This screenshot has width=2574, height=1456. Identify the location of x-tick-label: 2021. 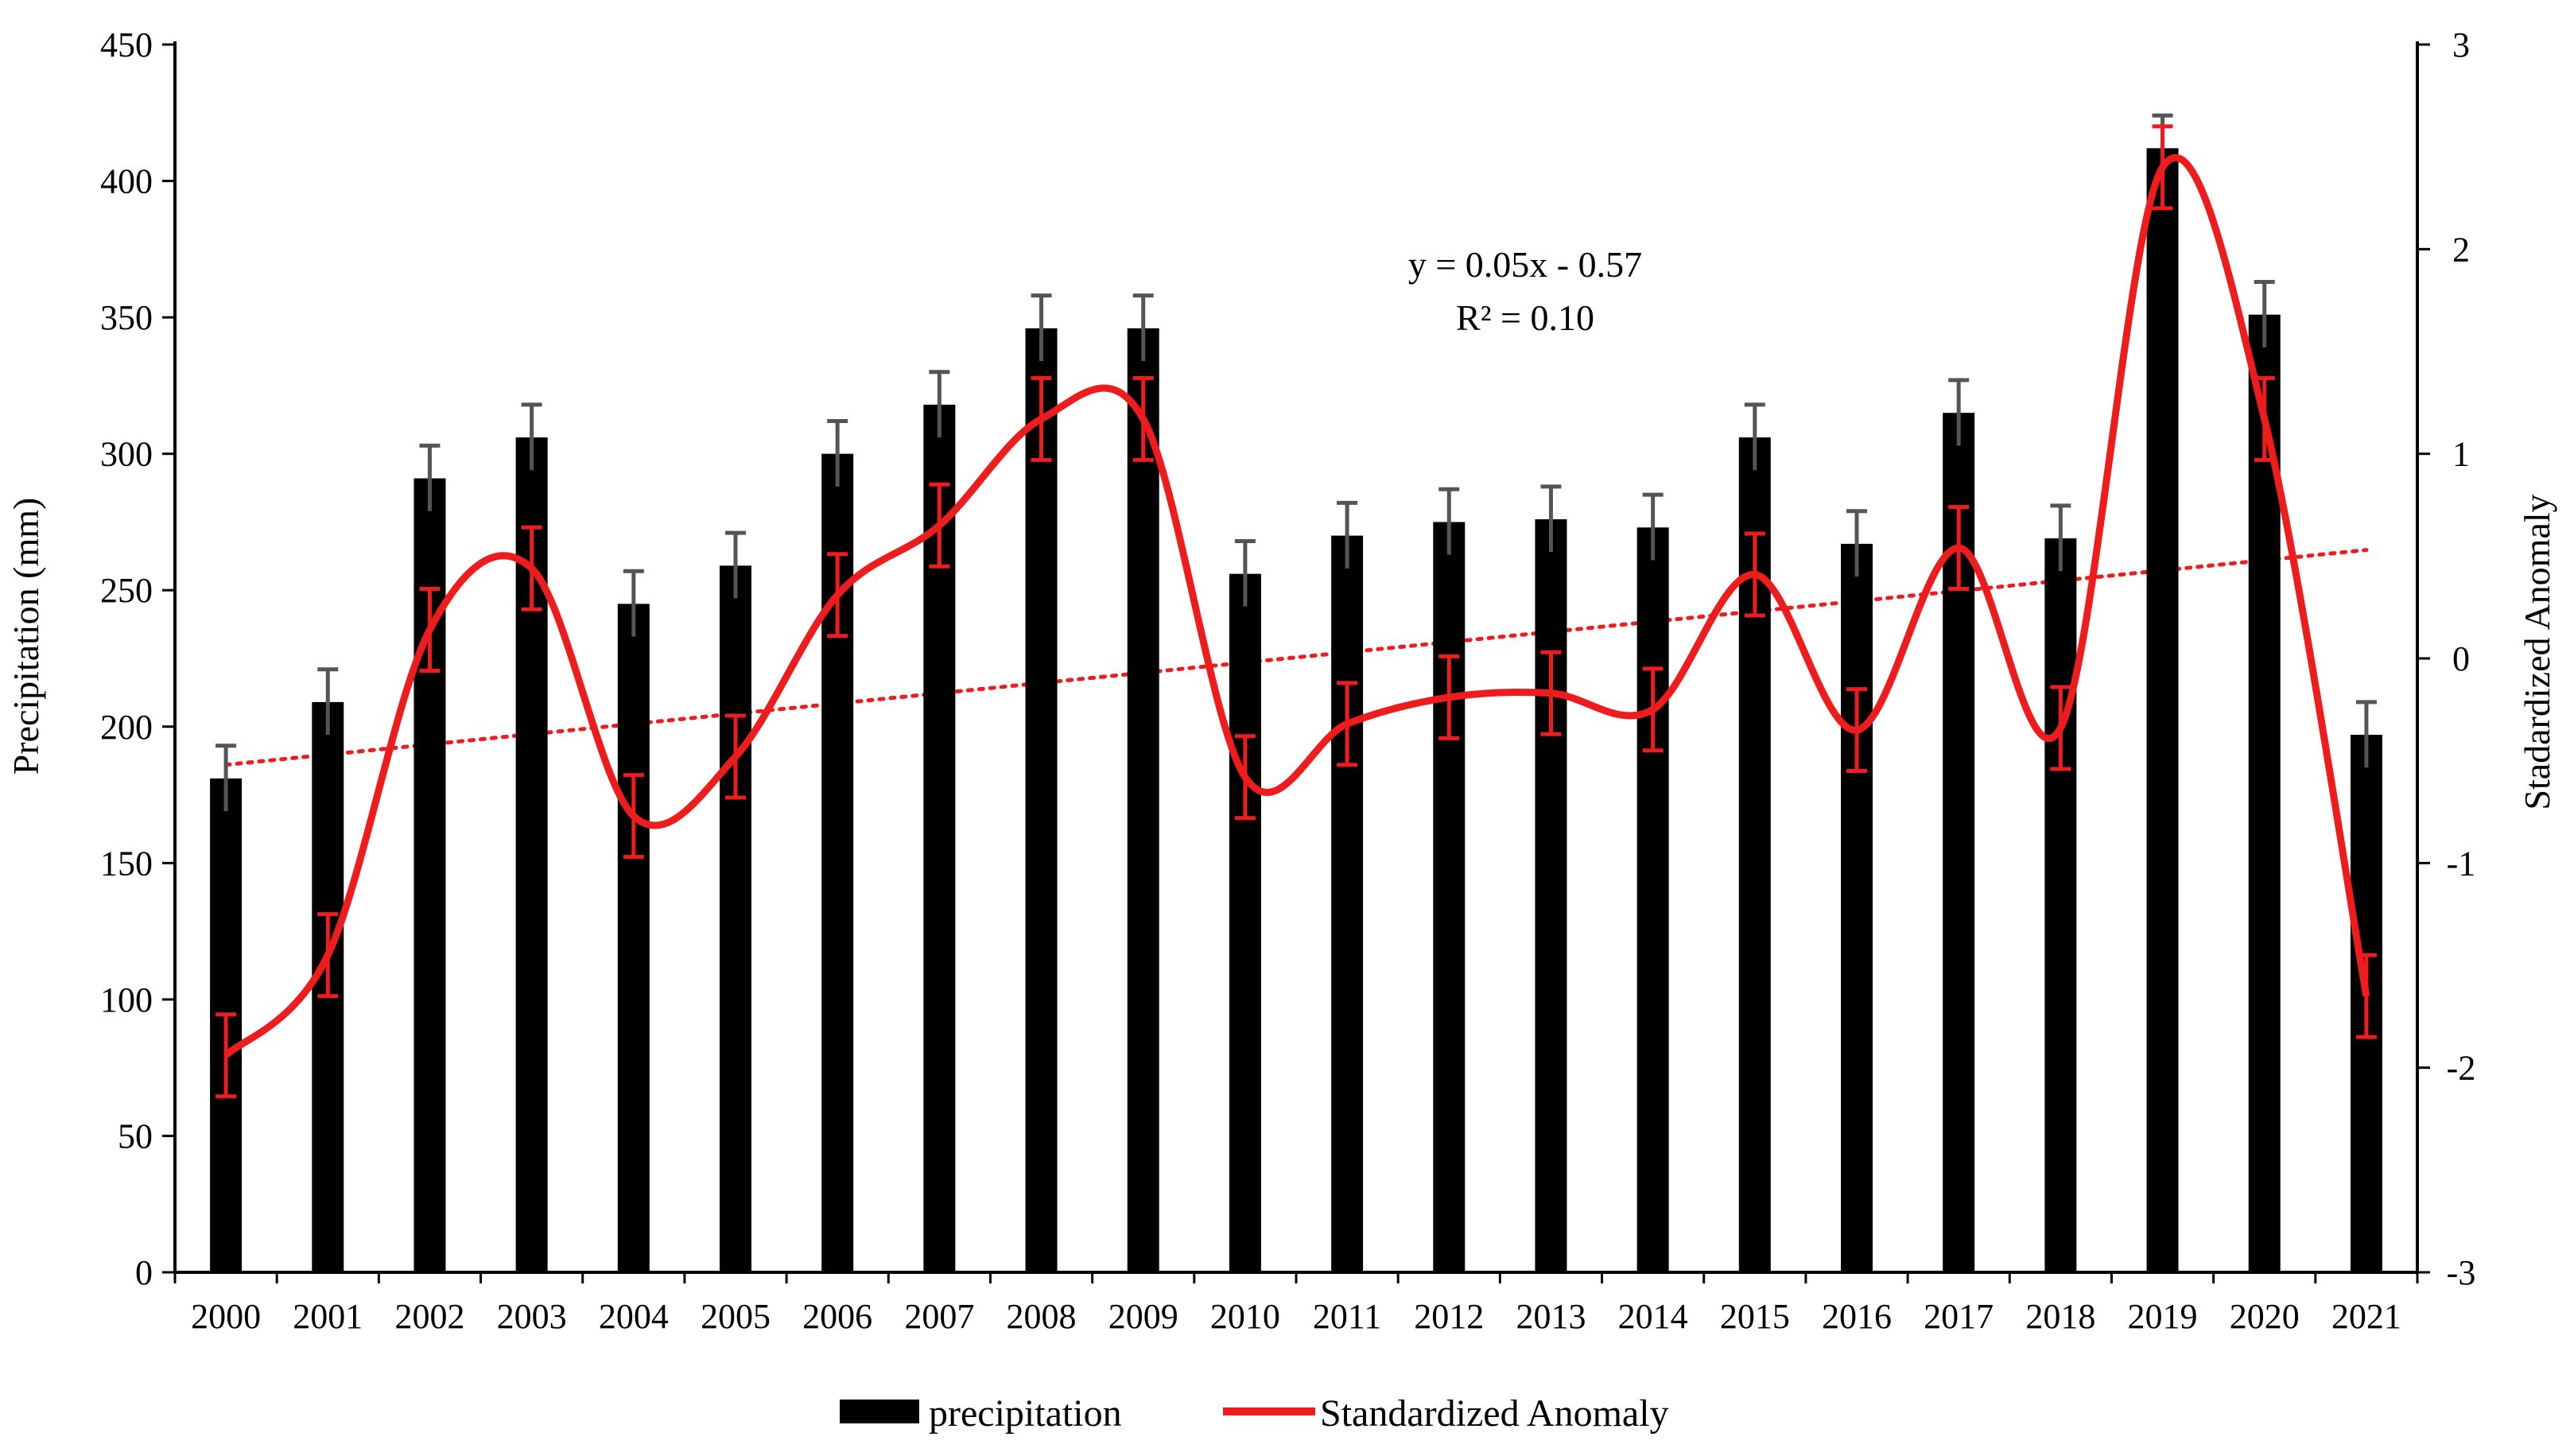
(2366, 1316).